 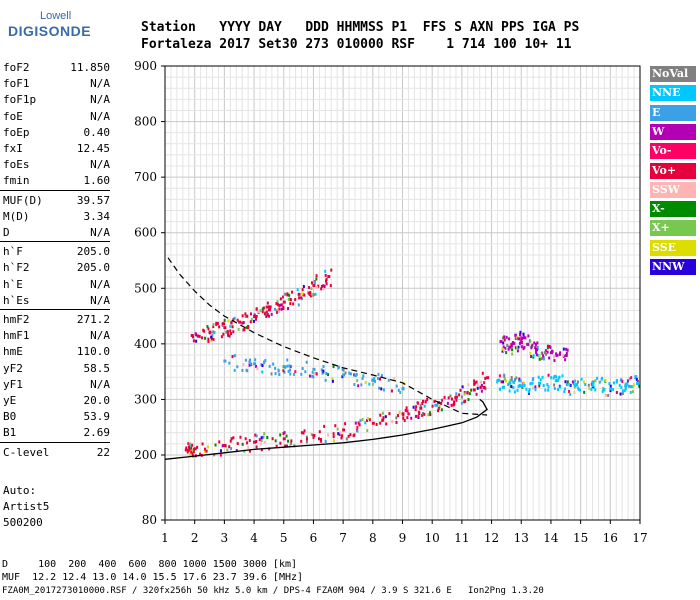 I want to click on series-mid-band-echoes, so click(x=314, y=374).